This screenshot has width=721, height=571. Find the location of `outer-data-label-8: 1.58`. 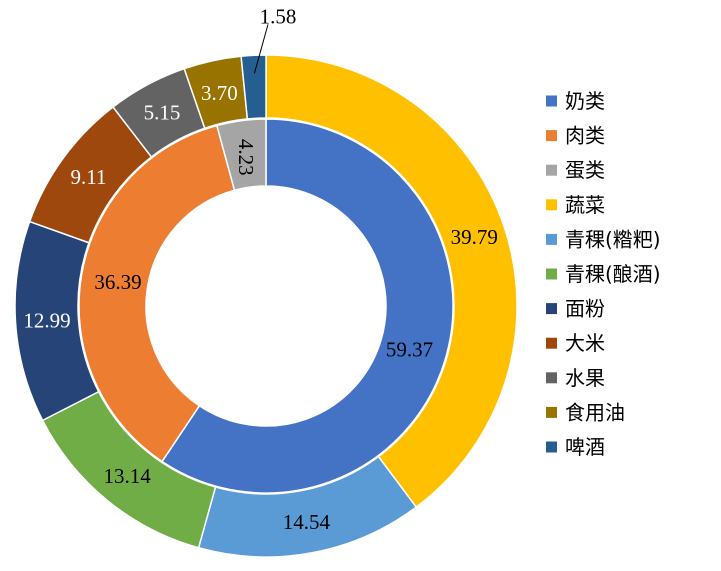

outer-data-label-8: 1.58 is located at coordinates (278, 16).